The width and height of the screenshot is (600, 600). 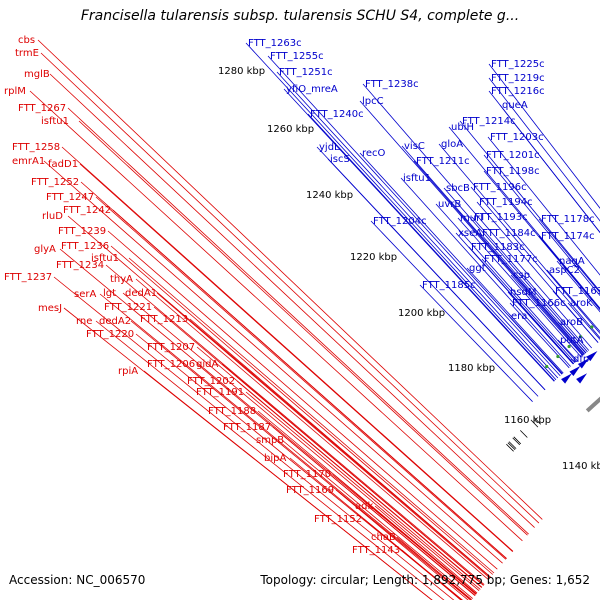 What do you see at coordinates (171, 347) in the screenshot?
I see `reverse-gene-label: FTT_1207` at bounding box center [171, 347].